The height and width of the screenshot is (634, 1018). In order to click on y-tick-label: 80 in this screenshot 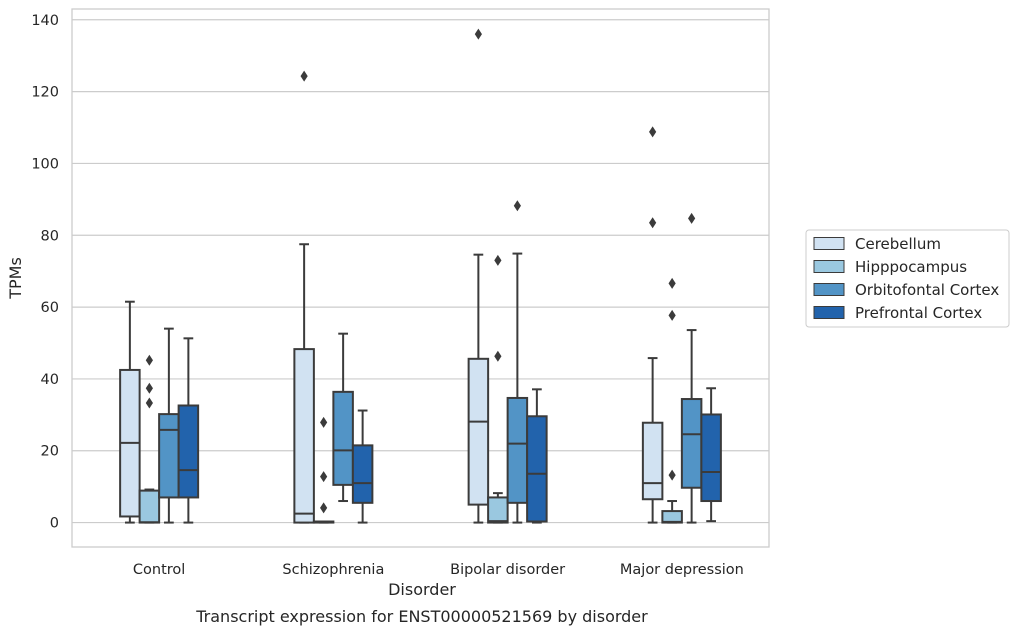, I will do `click(50, 236)`.